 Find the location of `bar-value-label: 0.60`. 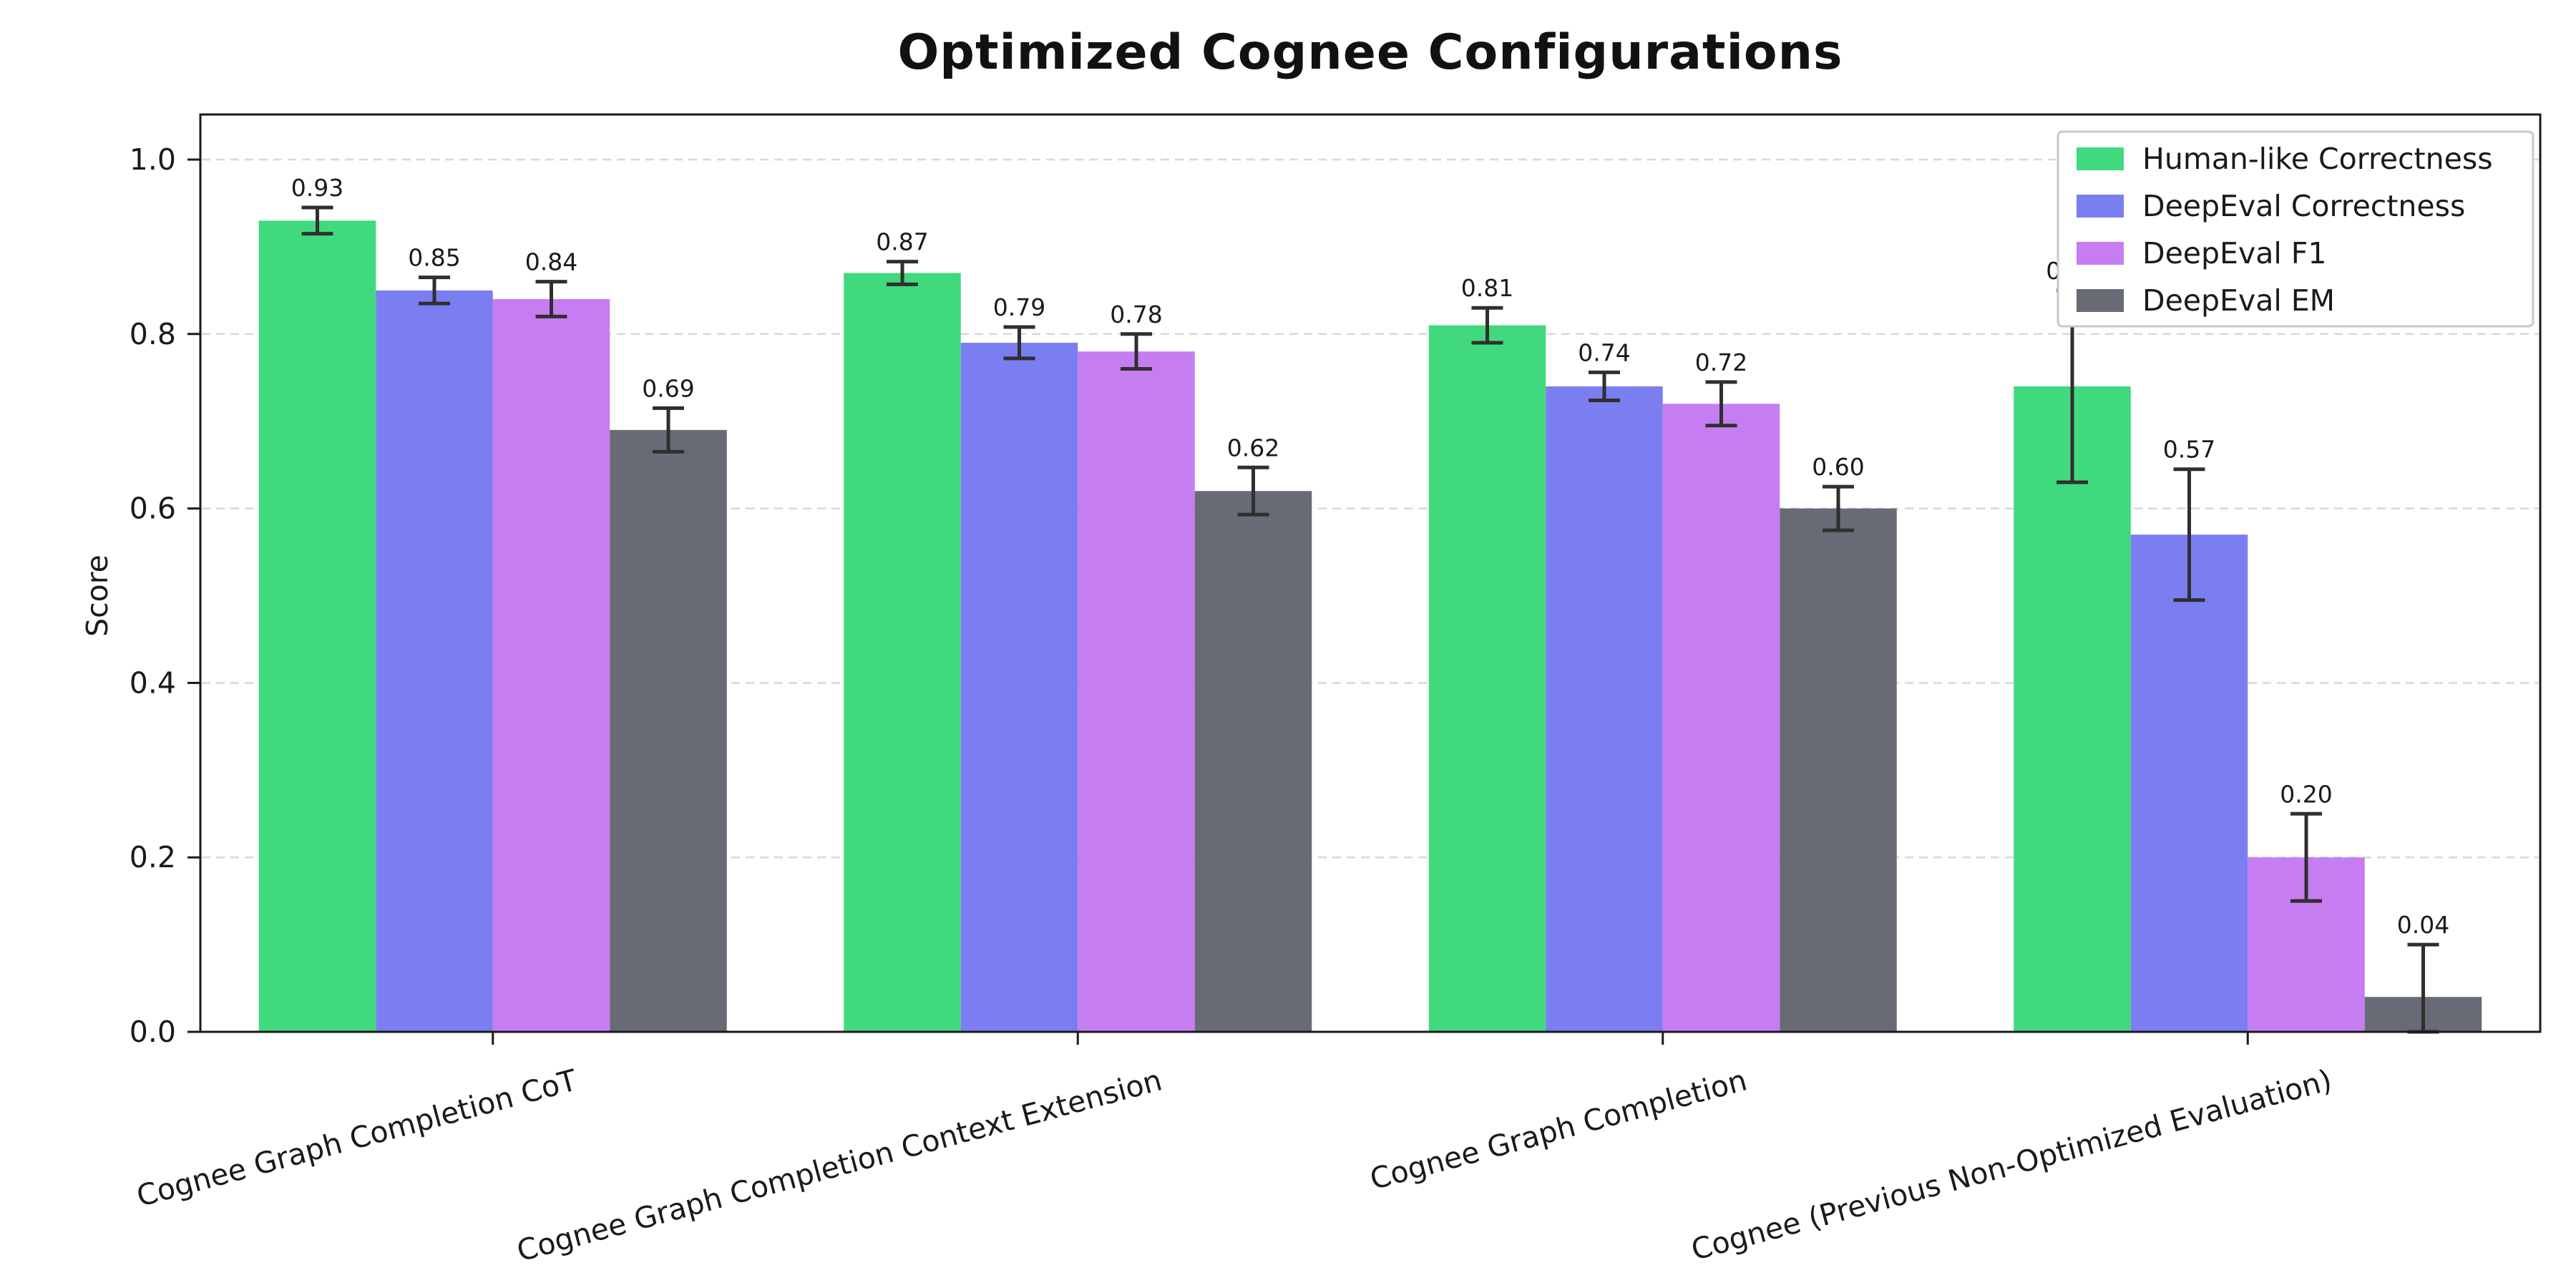

bar-value-label: 0.60 is located at coordinates (1838, 467).